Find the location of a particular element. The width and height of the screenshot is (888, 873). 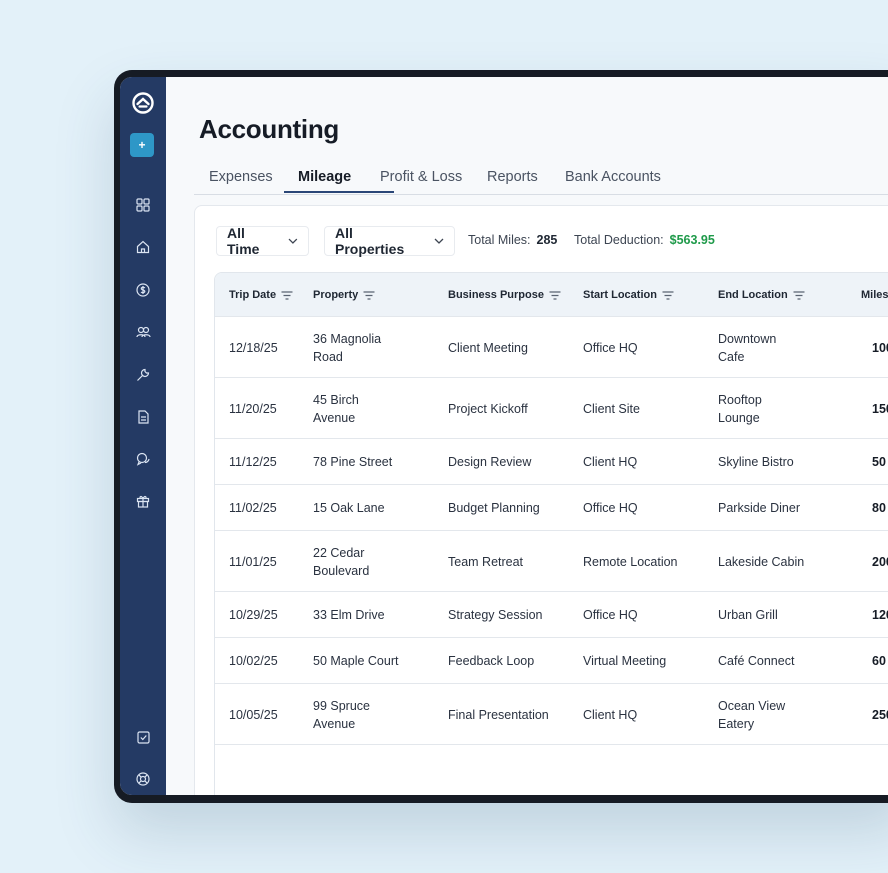

column-header-trip-date: Trip Date is located at coordinates (261, 295).